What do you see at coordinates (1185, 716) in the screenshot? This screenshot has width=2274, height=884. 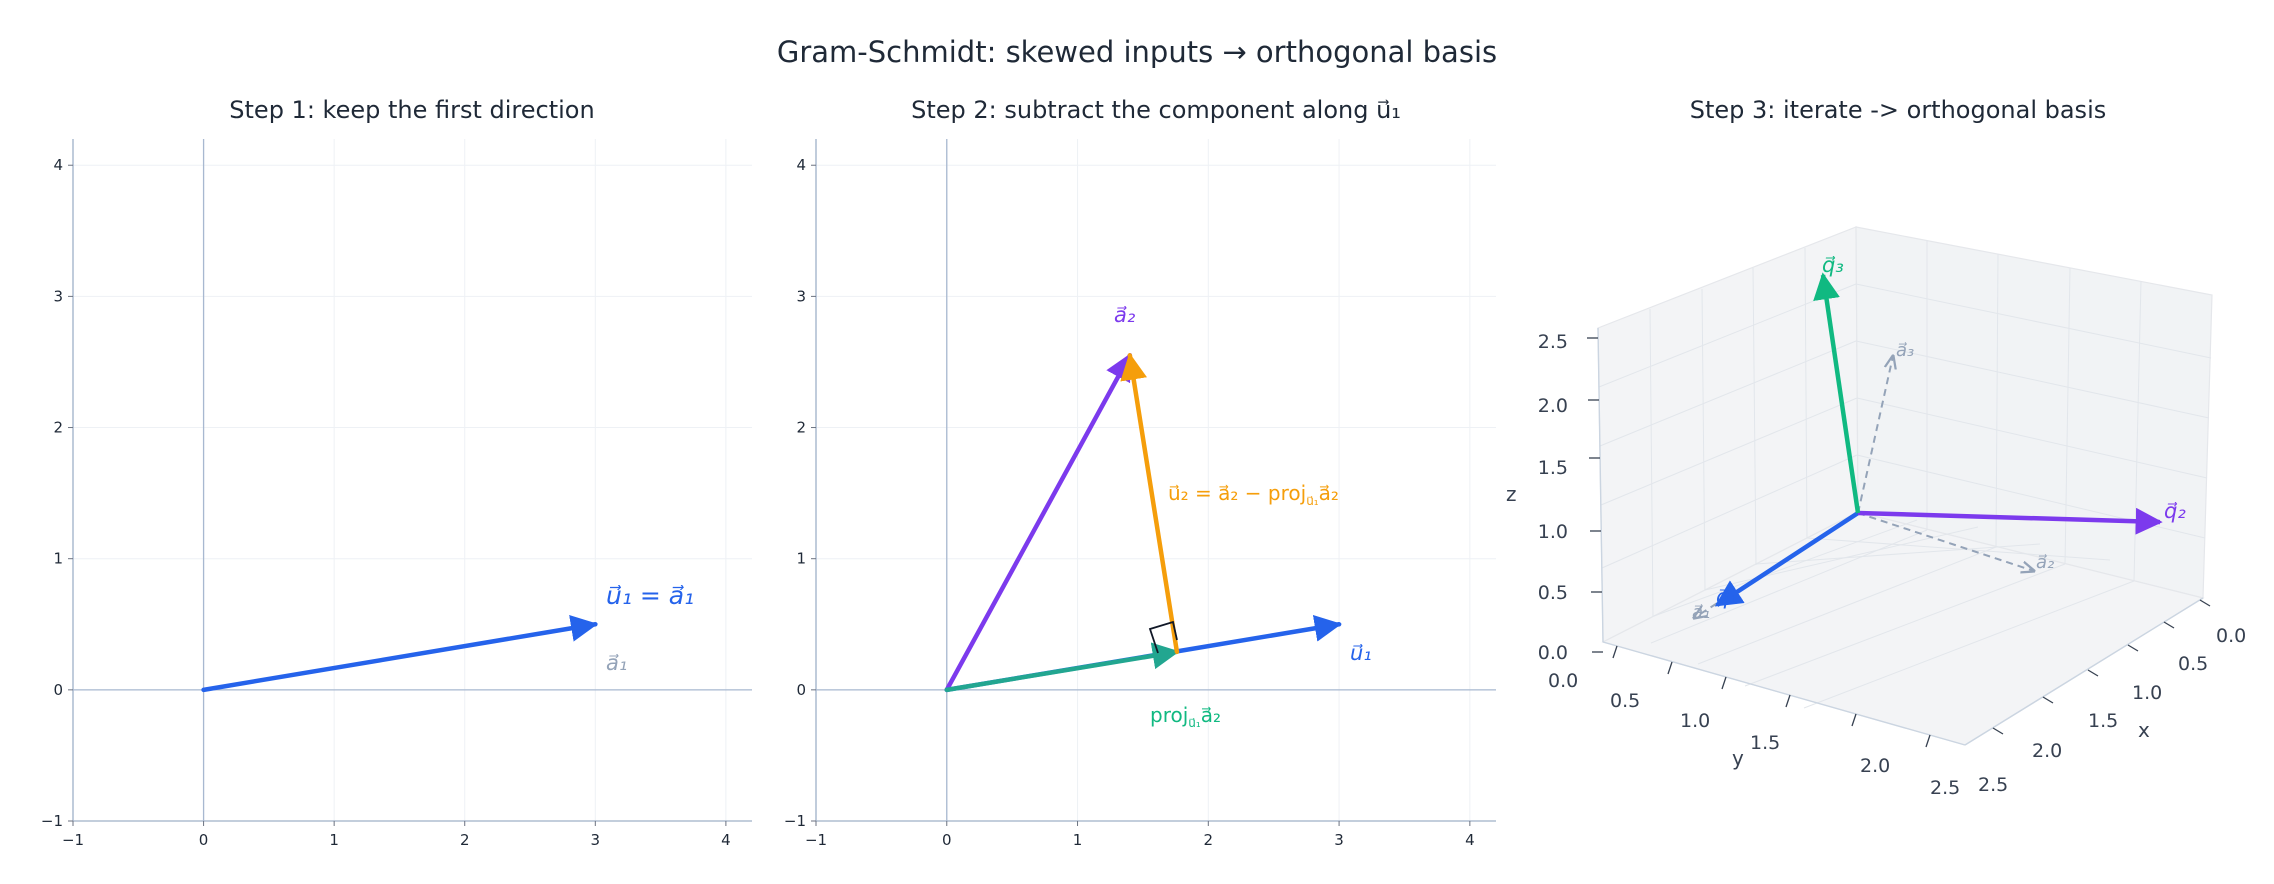 I see `label-proj: proju⃗₁a⃗₂` at bounding box center [1185, 716].